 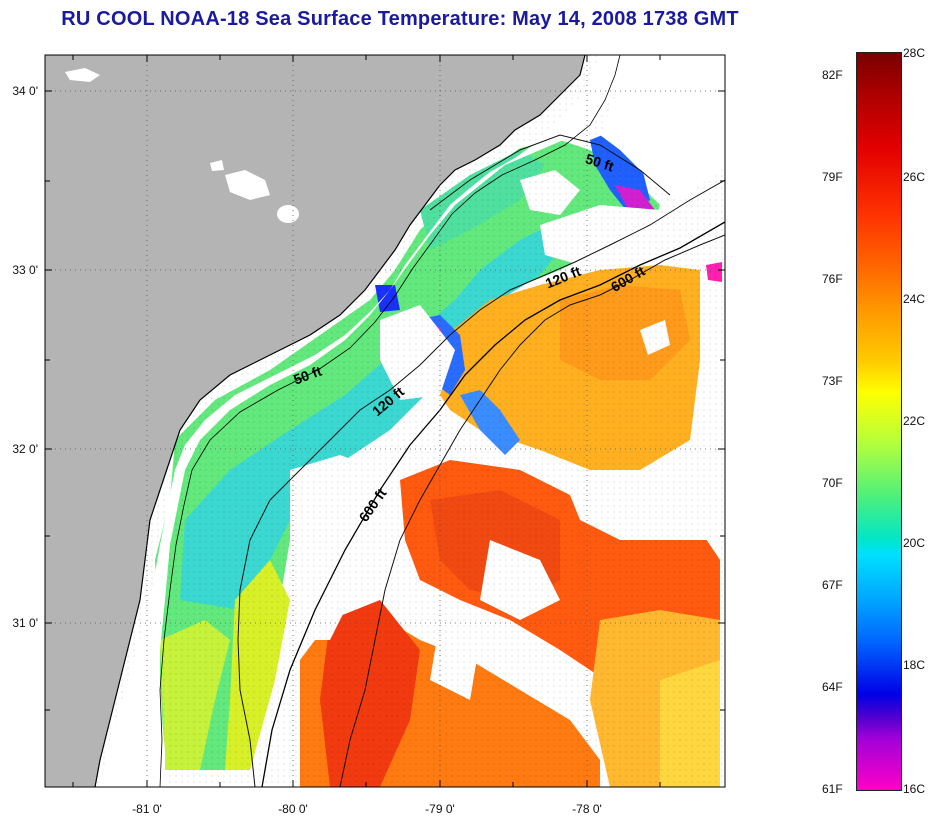 What do you see at coordinates (25, 270) in the screenshot?
I see `lat-label-33: 33 0'` at bounding box center [25, 270].